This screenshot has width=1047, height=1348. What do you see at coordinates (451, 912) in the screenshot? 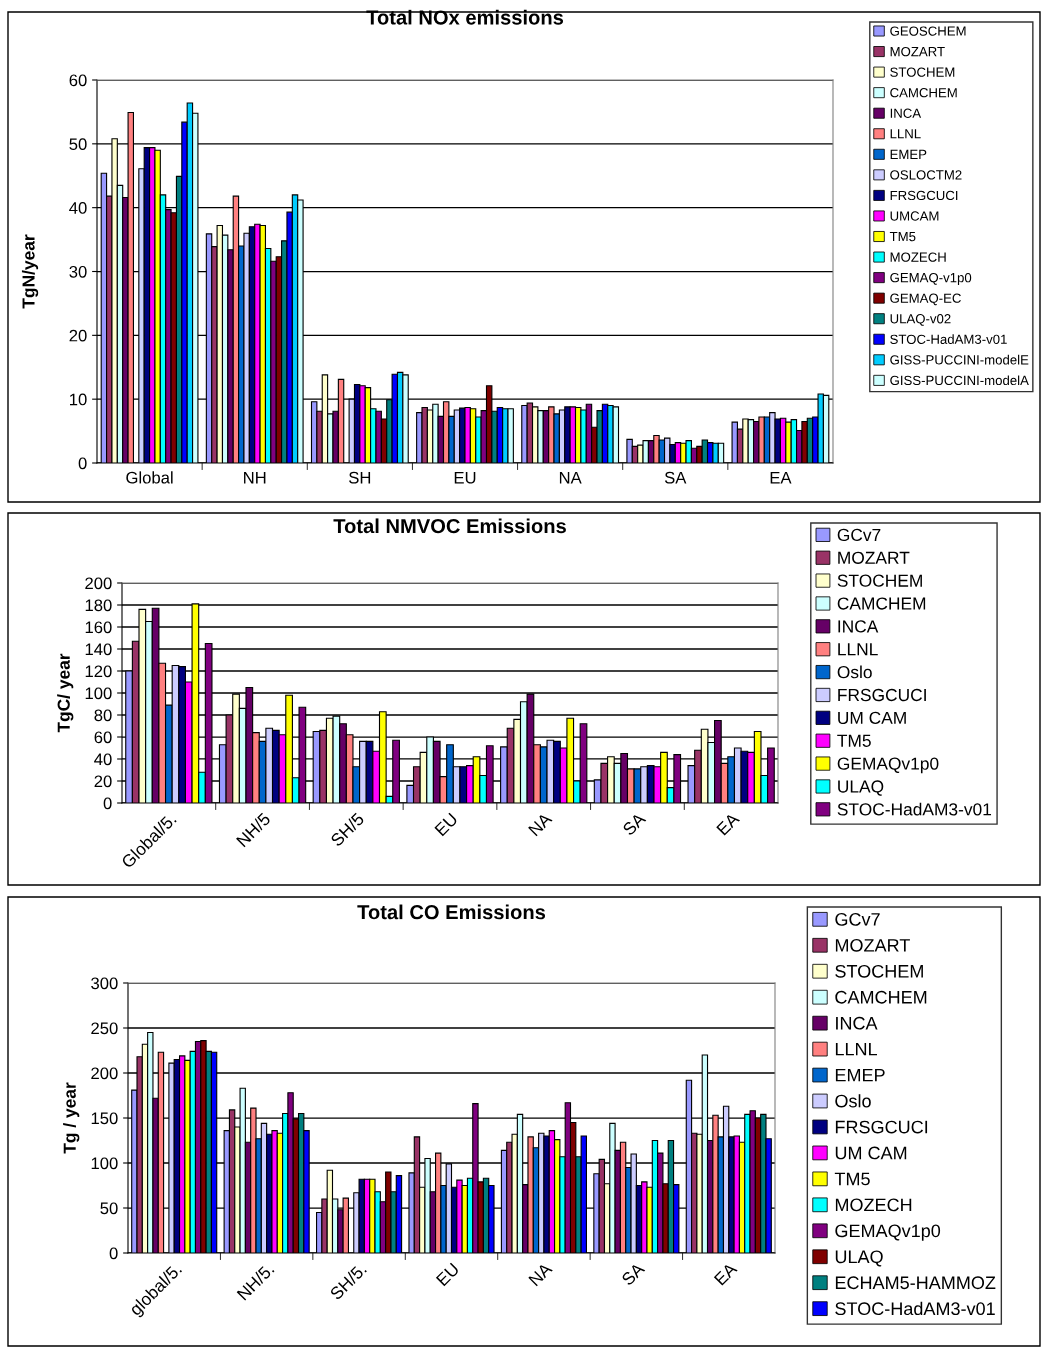
I see `chart-title: Total CO Emissions` at bounding box center [451, 912].